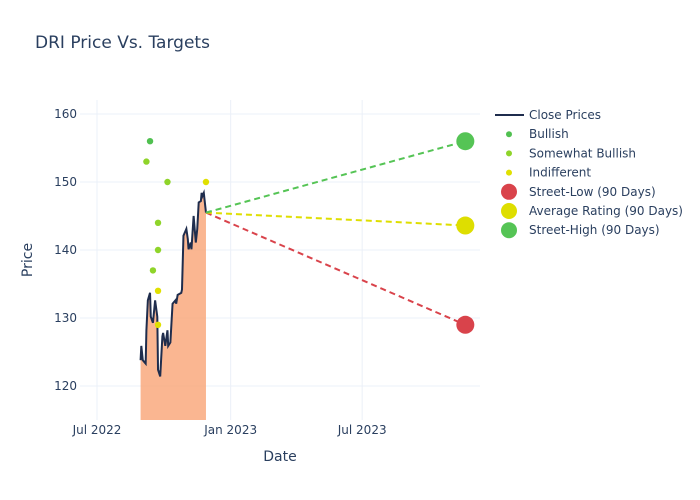  I want to click on target-marker-avg, so click(465, 225).